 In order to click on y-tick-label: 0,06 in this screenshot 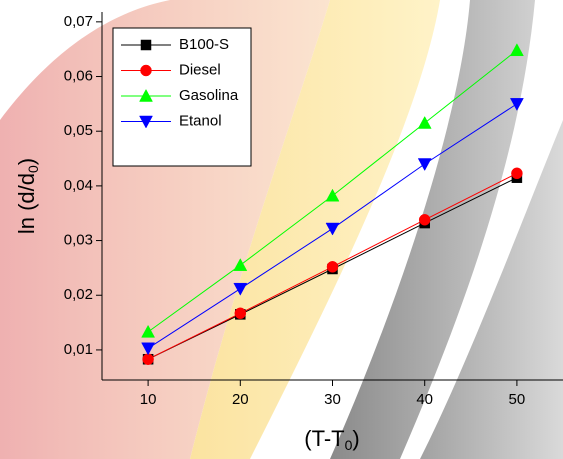, I will do `click(78, 75)`.